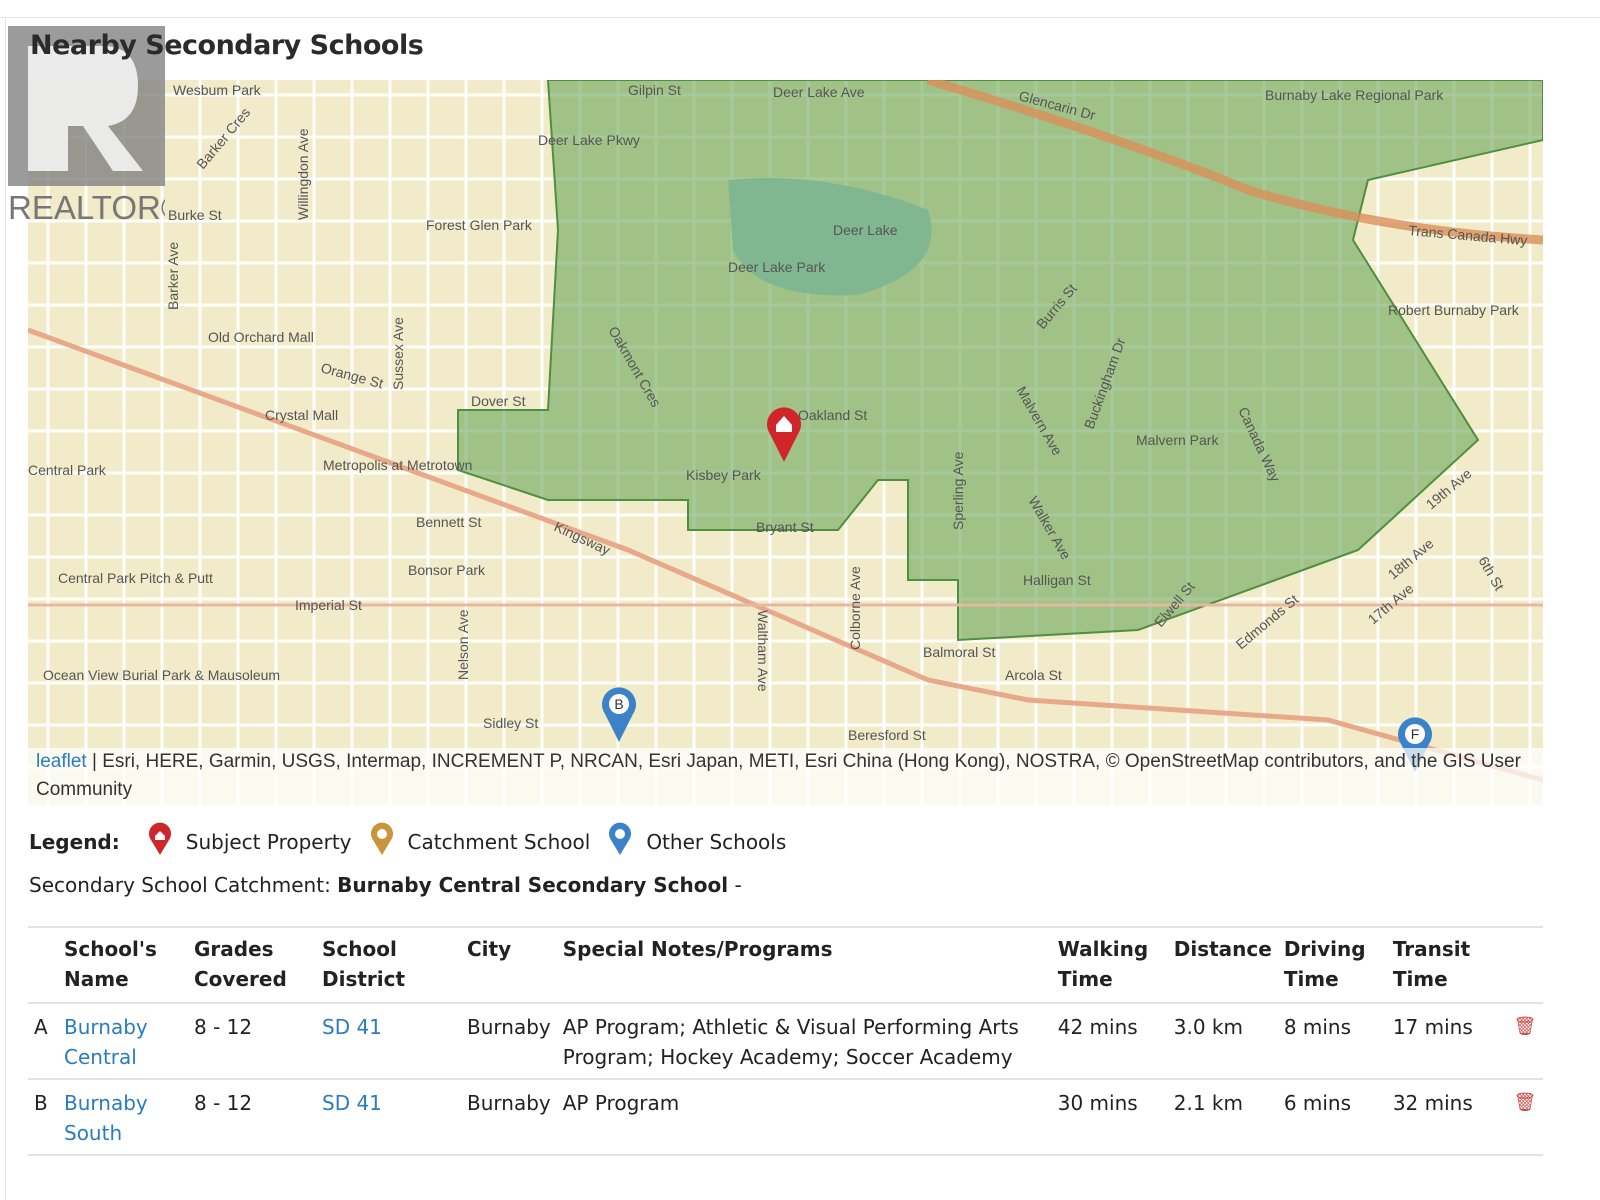  I want to click on map-label: Crystal Mall, so click(301, 415).